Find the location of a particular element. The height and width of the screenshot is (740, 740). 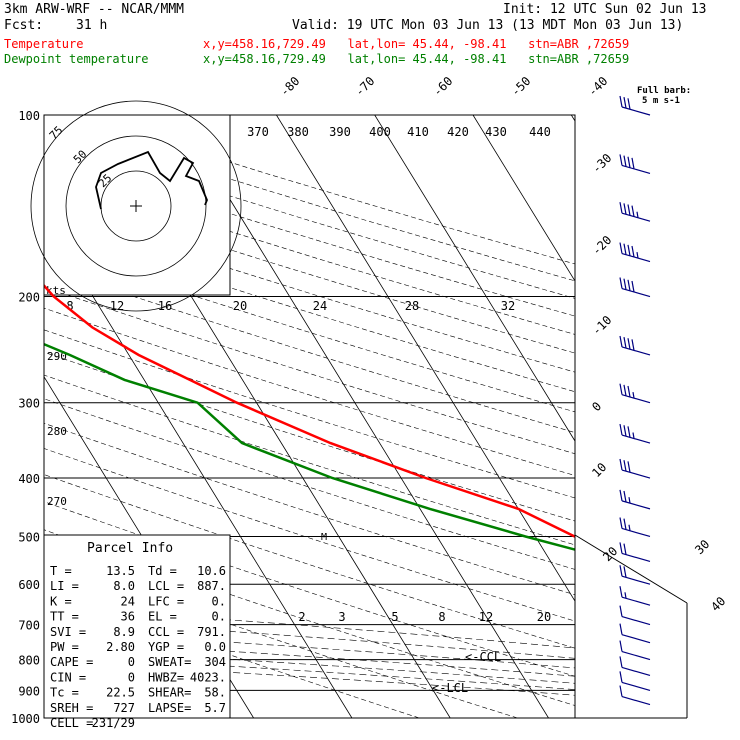

theta-label: 270 is located at coordinates (57, 501).